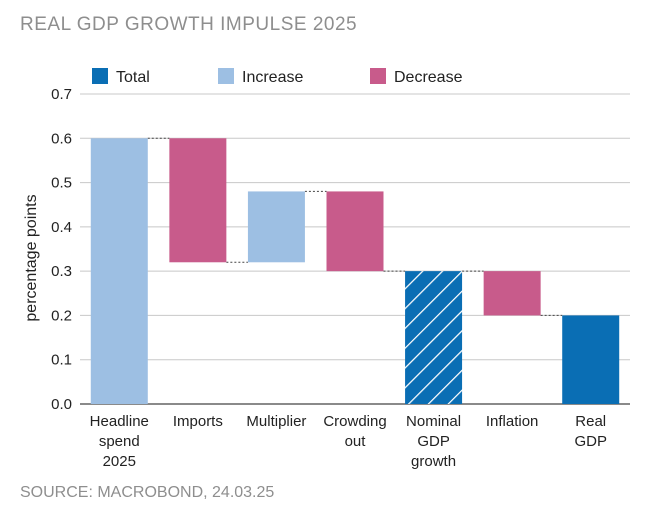 Image resolution: width=655 pixels, height=518 pixels. What do you see at coordinates (100, 76) in the screenshot?
I see `legend-swatch-total` at bounding box center [100, 76].